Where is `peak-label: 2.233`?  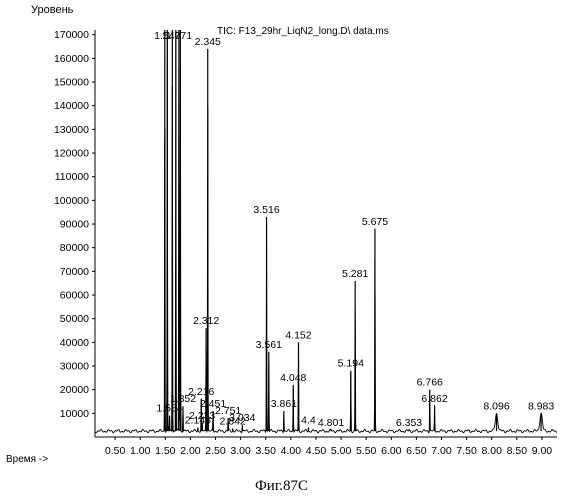 peak-label: 2.233 is located at coordinates (202, 416).